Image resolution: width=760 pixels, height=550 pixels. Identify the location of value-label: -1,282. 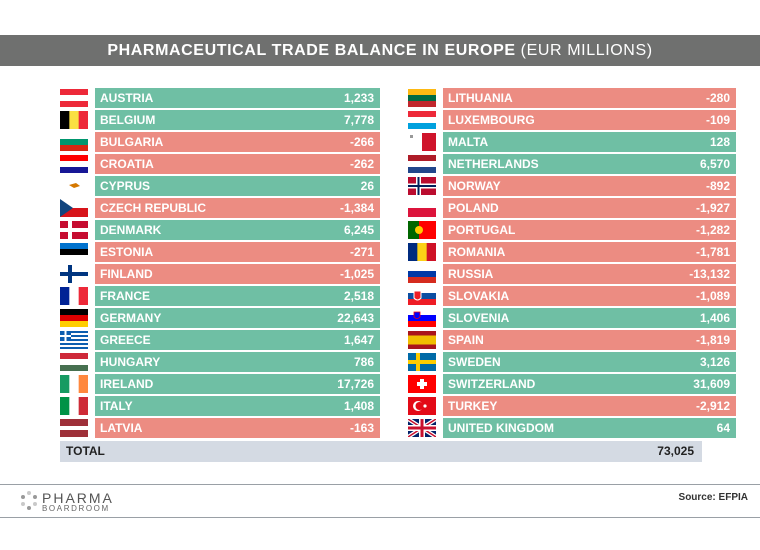
(712, 230).